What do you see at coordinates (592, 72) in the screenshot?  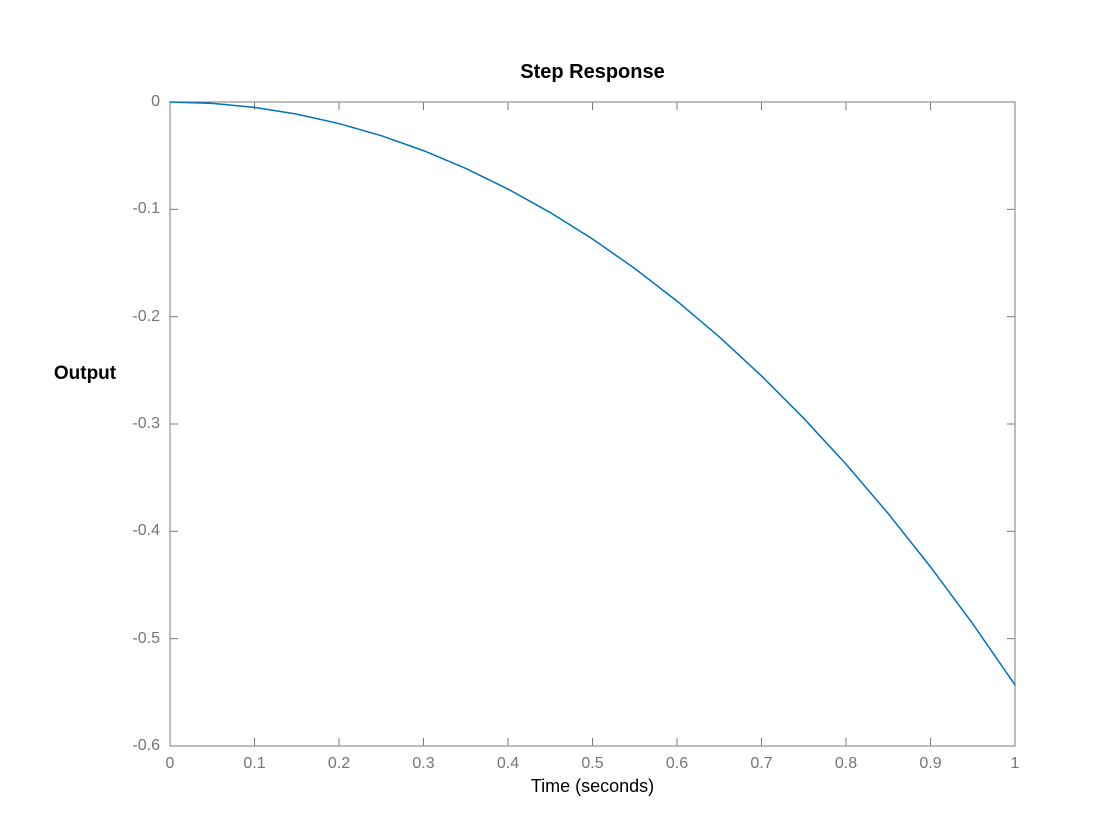 I see `chart-title: Step Response` at bounding box center [592, 72].